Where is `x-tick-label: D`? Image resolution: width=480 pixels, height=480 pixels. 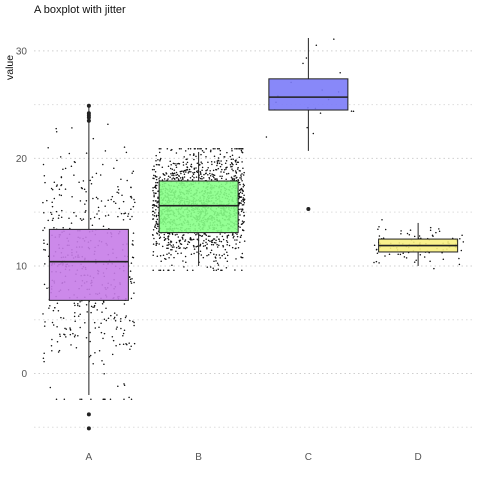
x-tick-label: D is located at coordinates (418, 457).